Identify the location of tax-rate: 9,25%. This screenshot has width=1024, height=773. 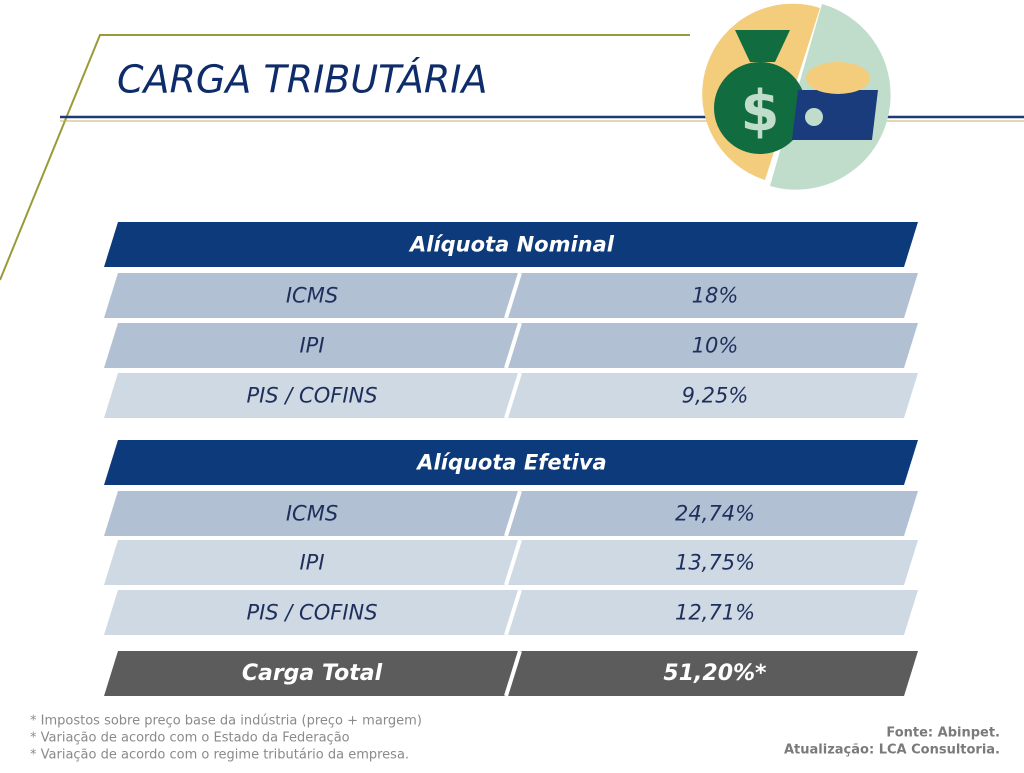
(715, 396).